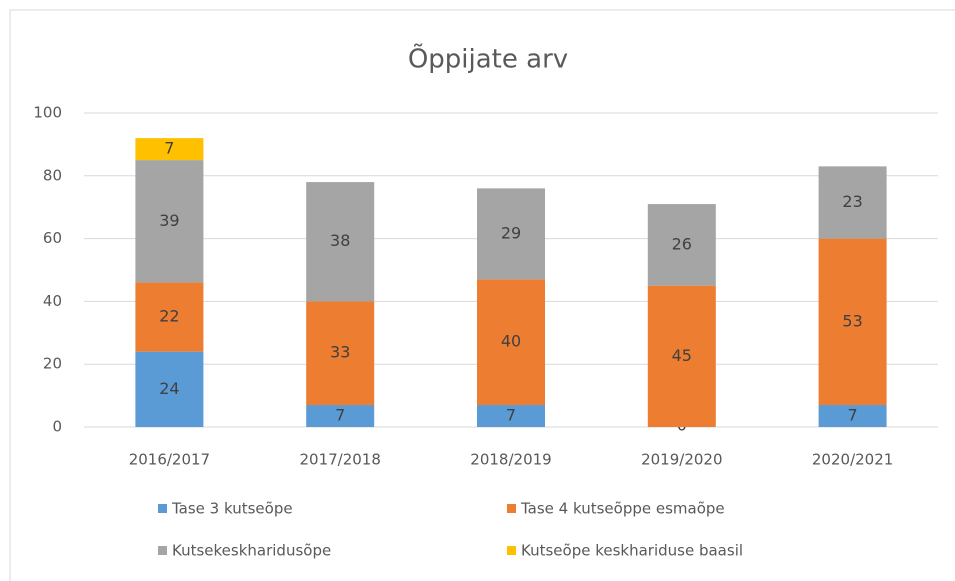  Describe the element at coordinates (251, 551) in the screenshot. I see `legend-label: Kutsekeskharidusõpe` at that location.